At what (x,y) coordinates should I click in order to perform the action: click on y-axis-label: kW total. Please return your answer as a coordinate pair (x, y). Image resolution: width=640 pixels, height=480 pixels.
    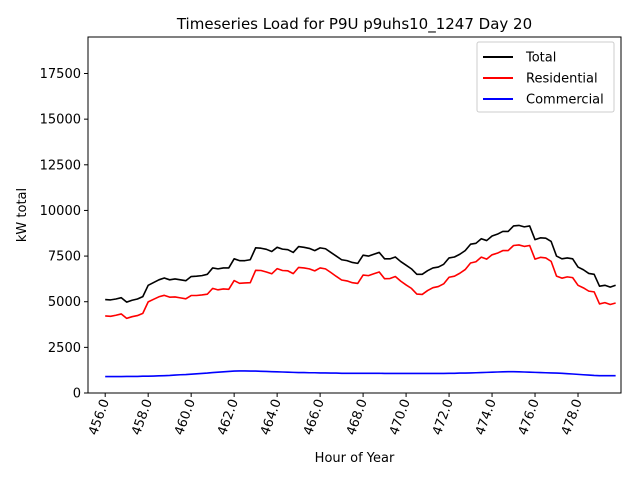
    Looking at the image, I should click on (22, 215).